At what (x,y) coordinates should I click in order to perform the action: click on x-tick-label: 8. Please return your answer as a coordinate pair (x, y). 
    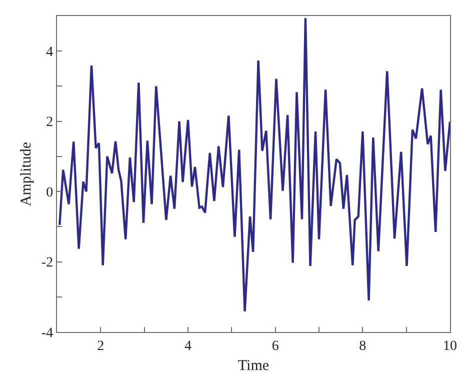
    Looking at the image, I should click on (362, 346).